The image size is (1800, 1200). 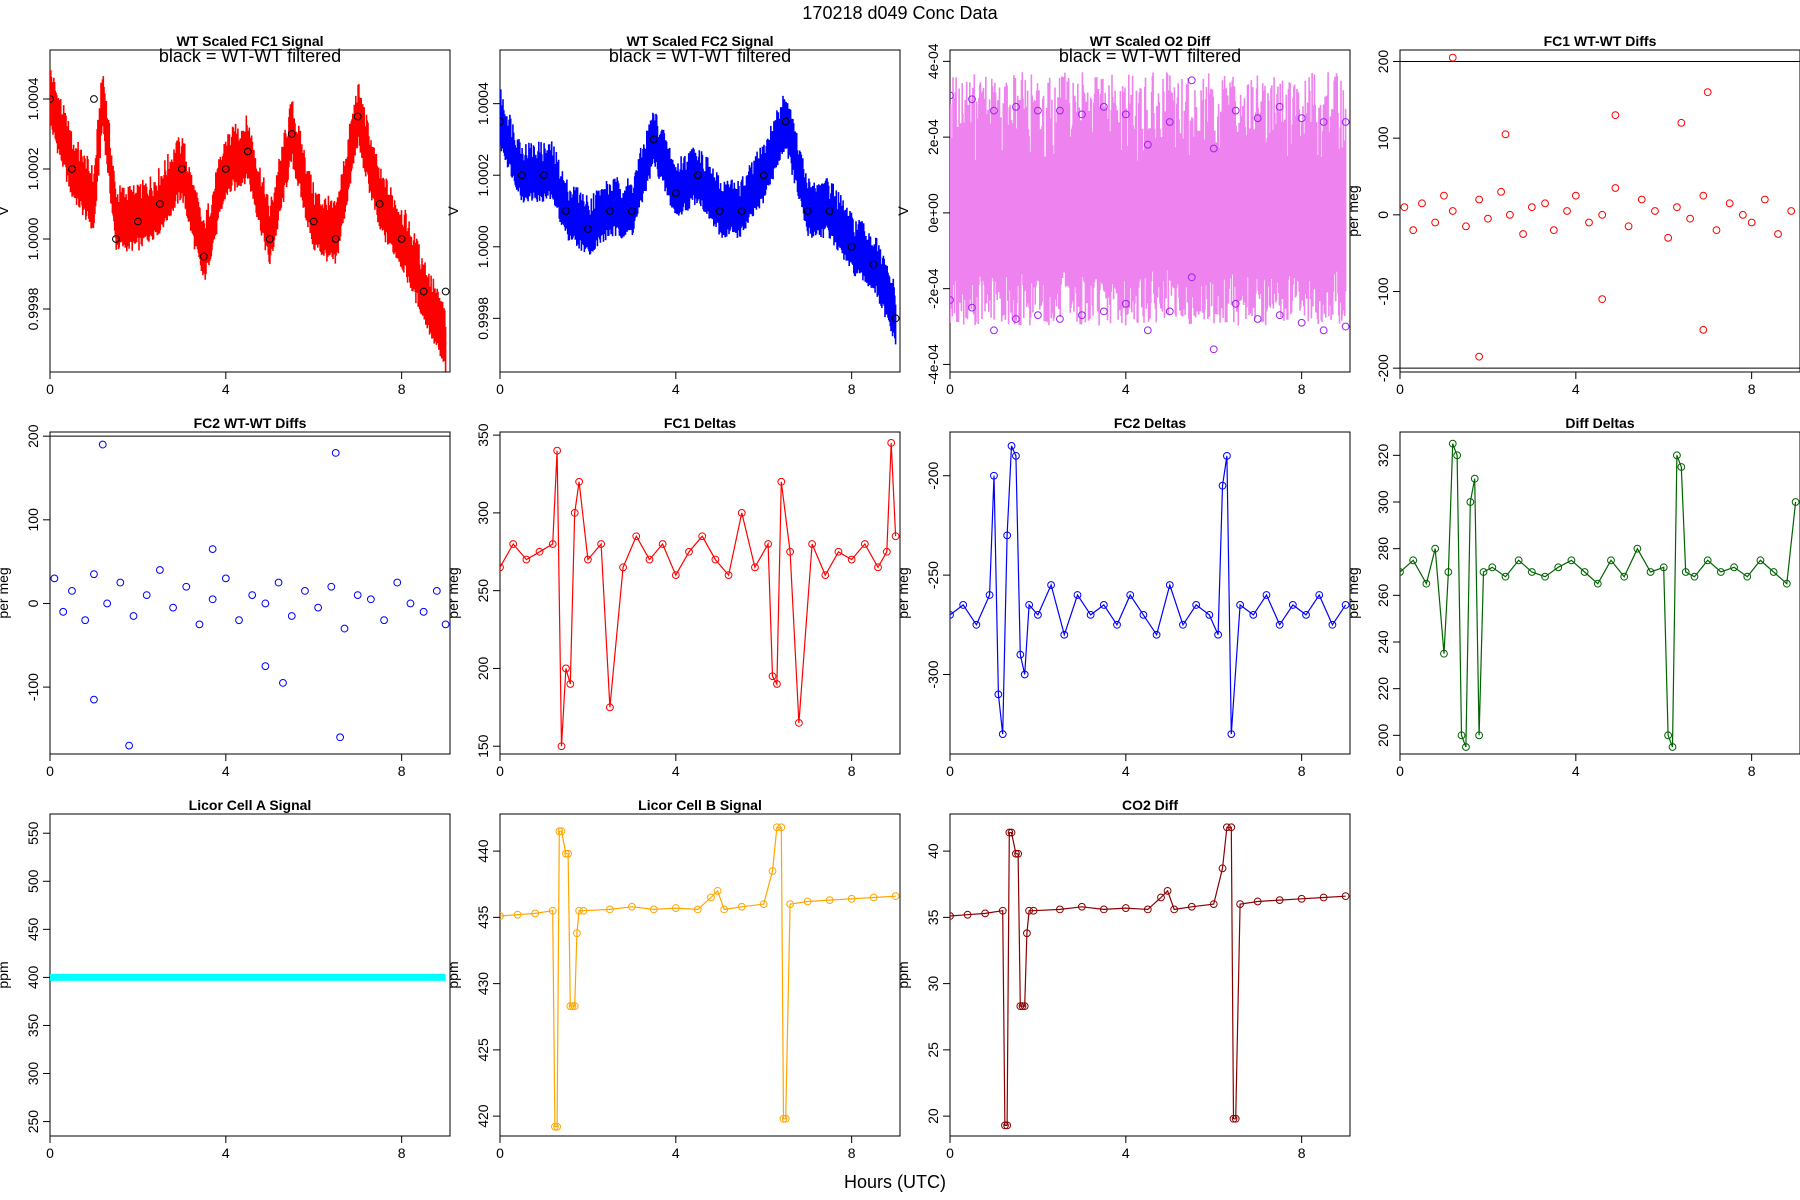 I want to click on y-tick-label: 0.9998, so click(x=483, y=318).